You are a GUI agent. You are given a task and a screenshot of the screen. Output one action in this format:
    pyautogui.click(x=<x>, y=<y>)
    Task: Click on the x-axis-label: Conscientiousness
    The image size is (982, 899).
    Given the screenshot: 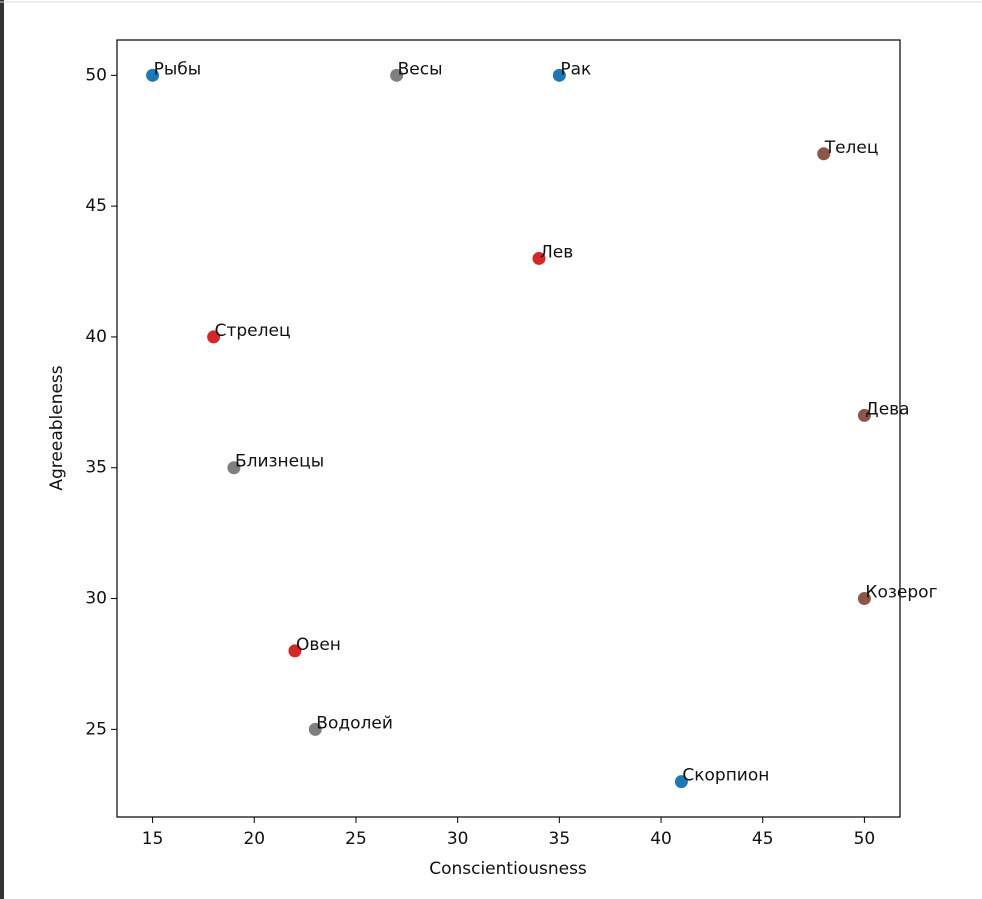 What is the action you would take?
    pyautogui.click(x=508, y=869)
    